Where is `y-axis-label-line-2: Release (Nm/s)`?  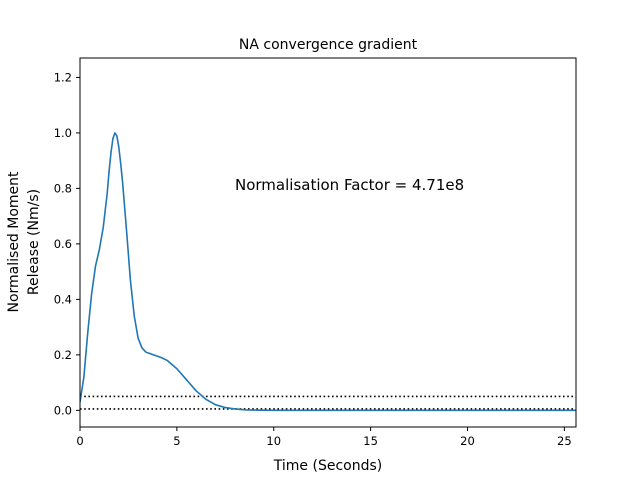 y-axis-label-line-2: Release (Nm/s) is located at coordinates (34, 242).